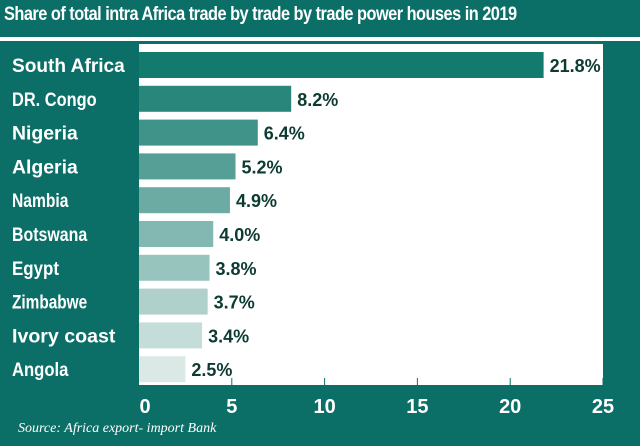 The height and width of the screenshot is (446, 640). Describe the element at coordinates (317, 100) in the screenshot. I see `value-label: 8.2%` at that location.